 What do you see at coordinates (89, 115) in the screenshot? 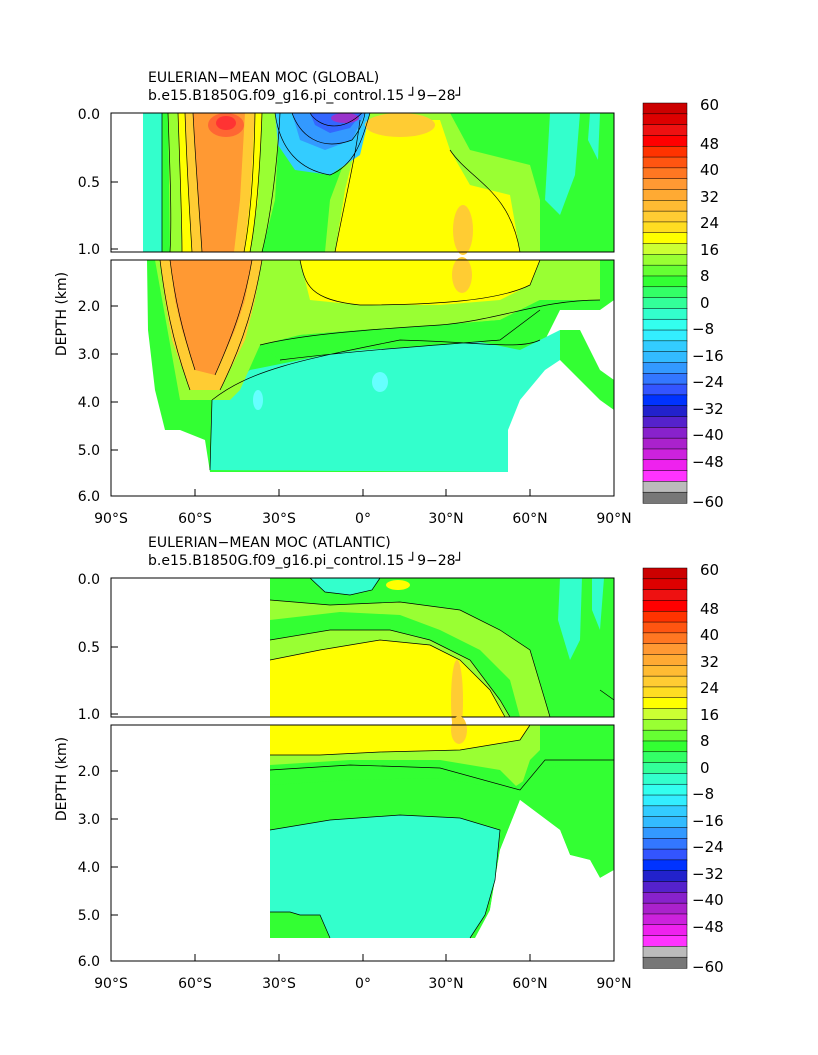
I see `y-tick-label: 0.0` at bounding box center [89, 115].